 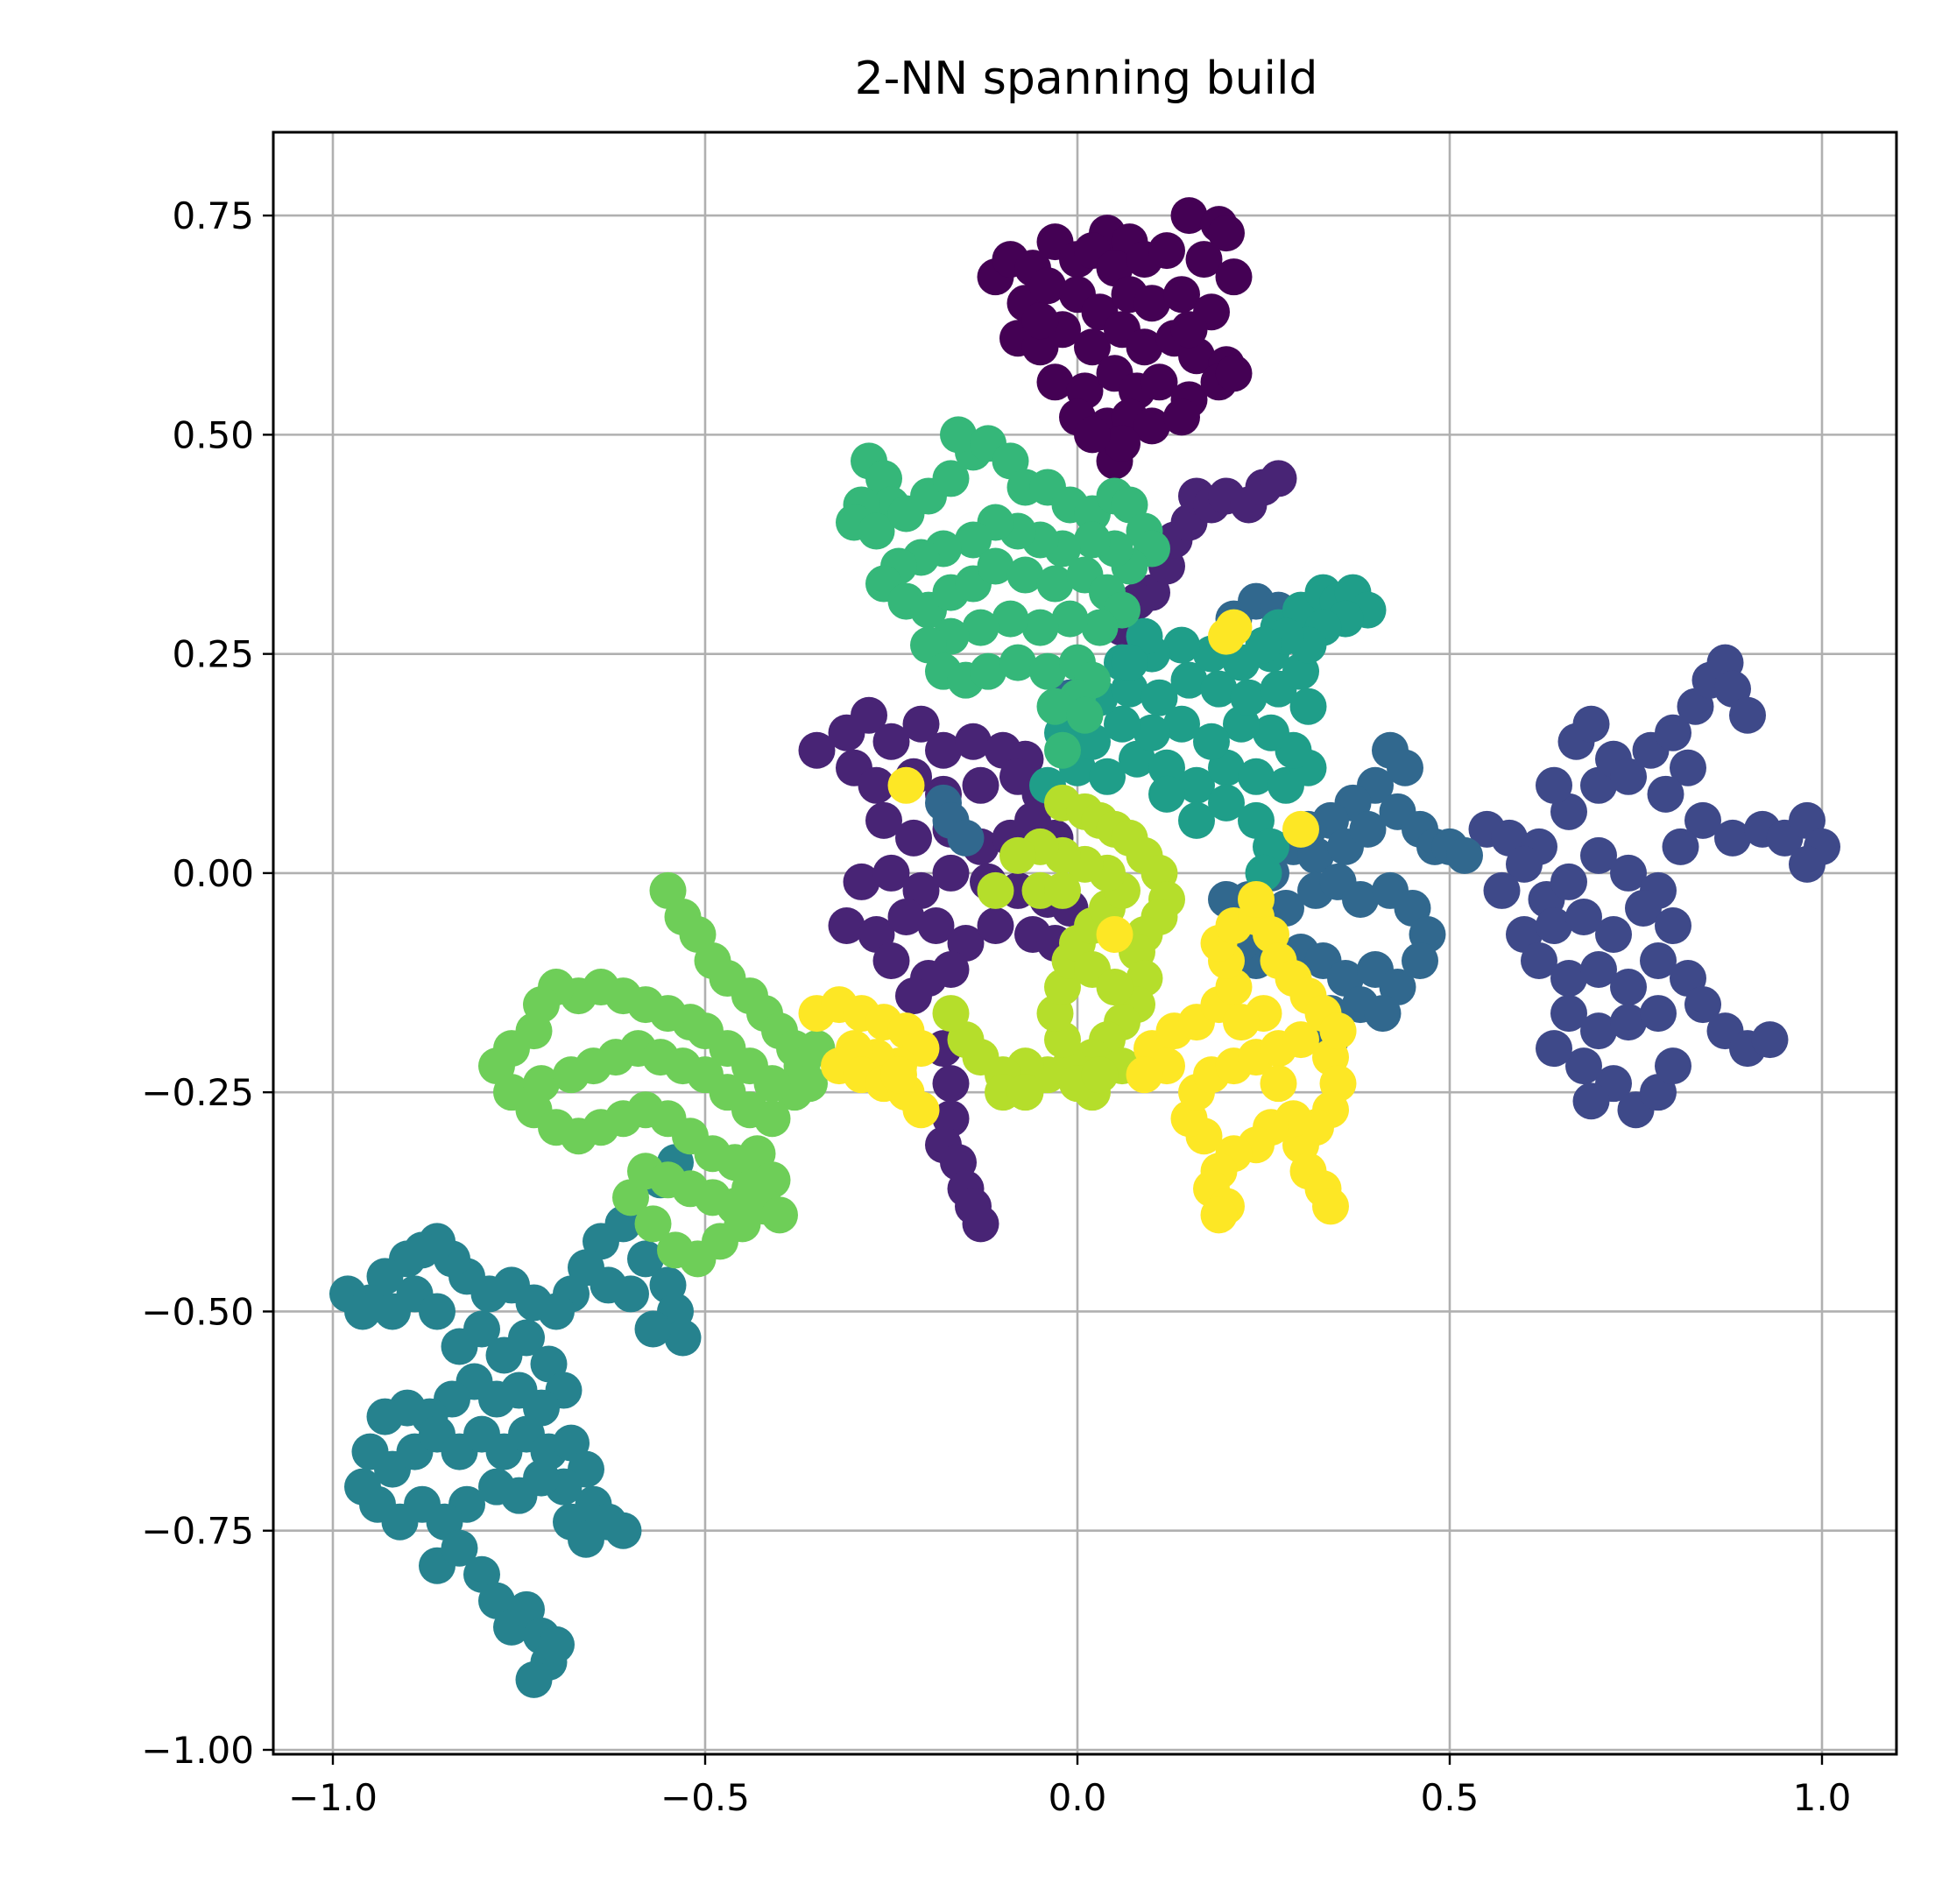 What do you see at coordinates (213, 654) in the screenshot?
I see `y-tick-label: 0.25` at bounding box center [213, 654].